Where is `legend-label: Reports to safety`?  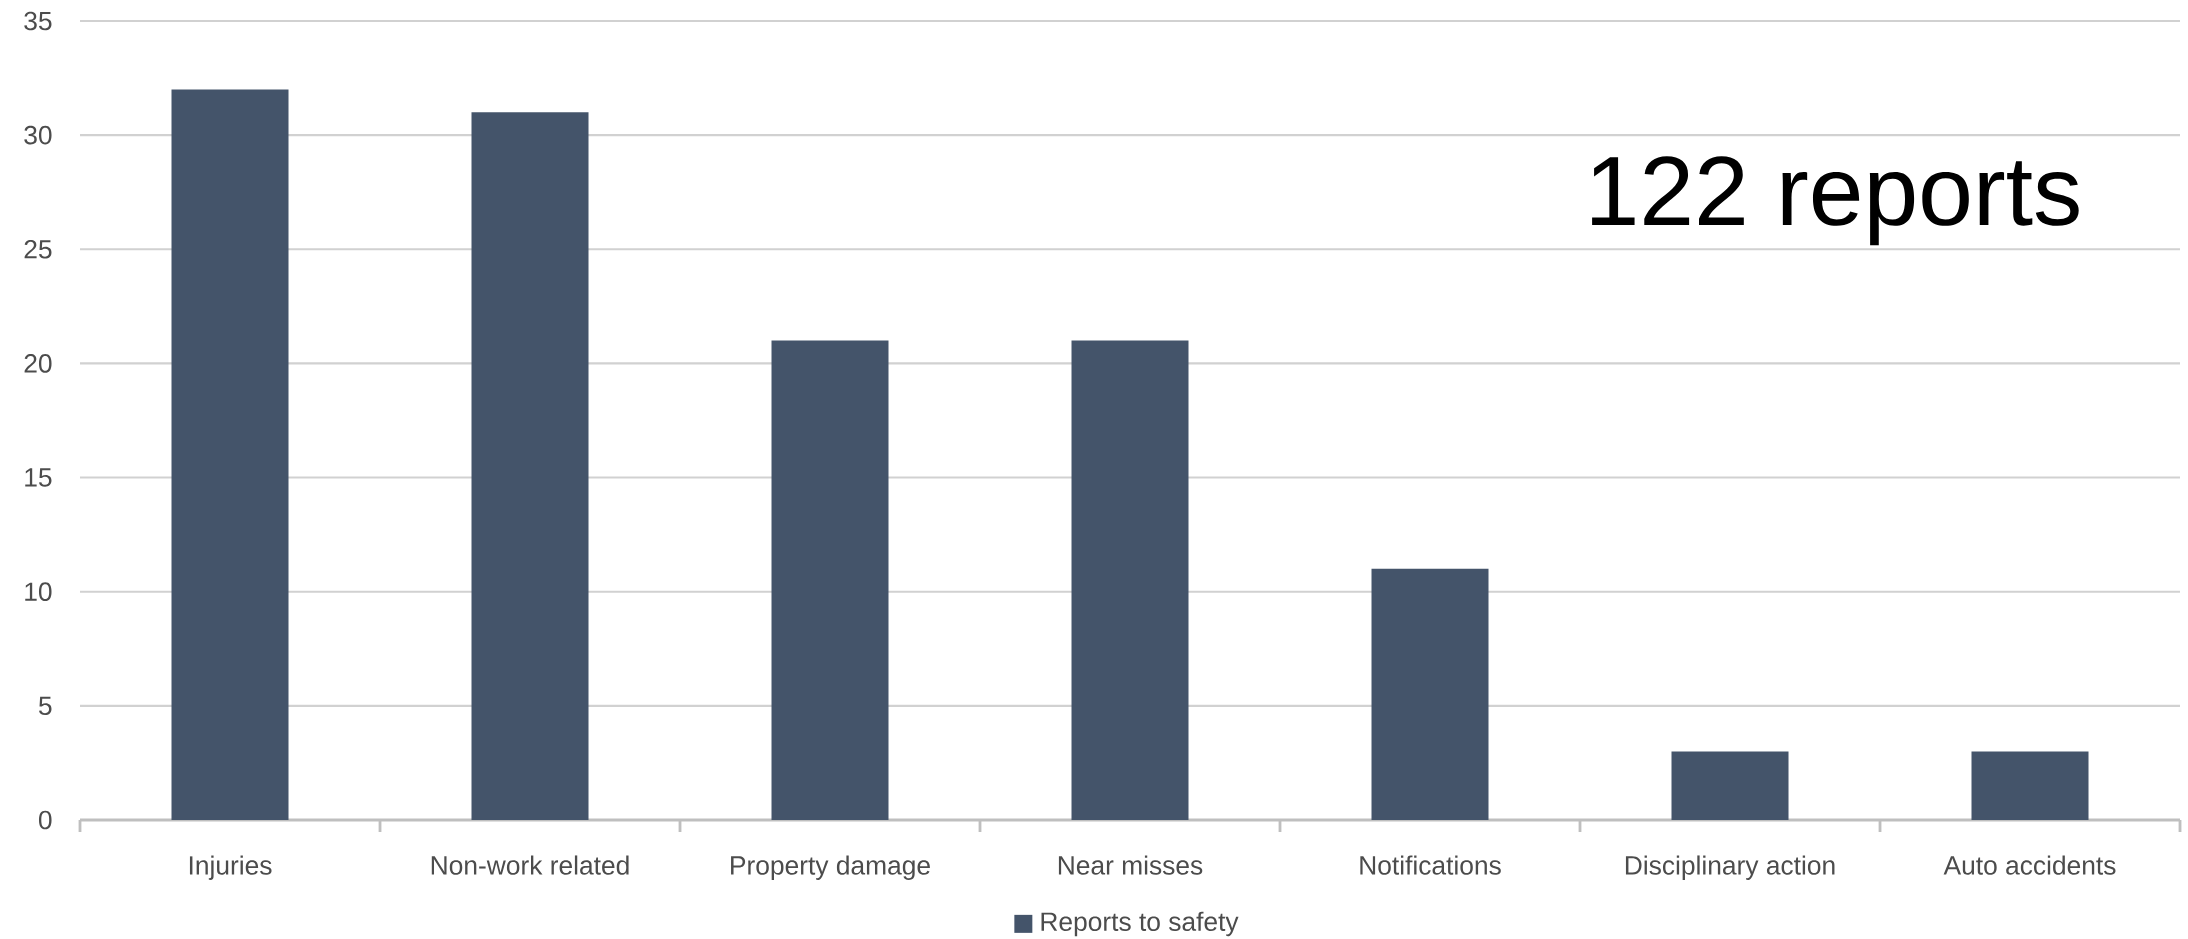
legend-label: Reports to safety is located at coordinates (1140, 924).